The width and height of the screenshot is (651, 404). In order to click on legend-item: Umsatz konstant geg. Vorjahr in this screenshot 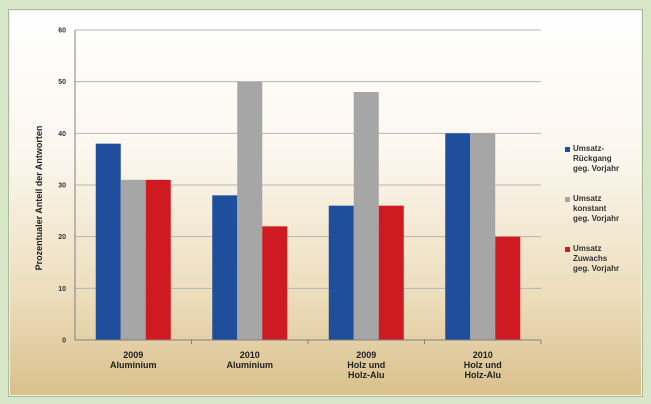, I will do `click(608, 209)`.